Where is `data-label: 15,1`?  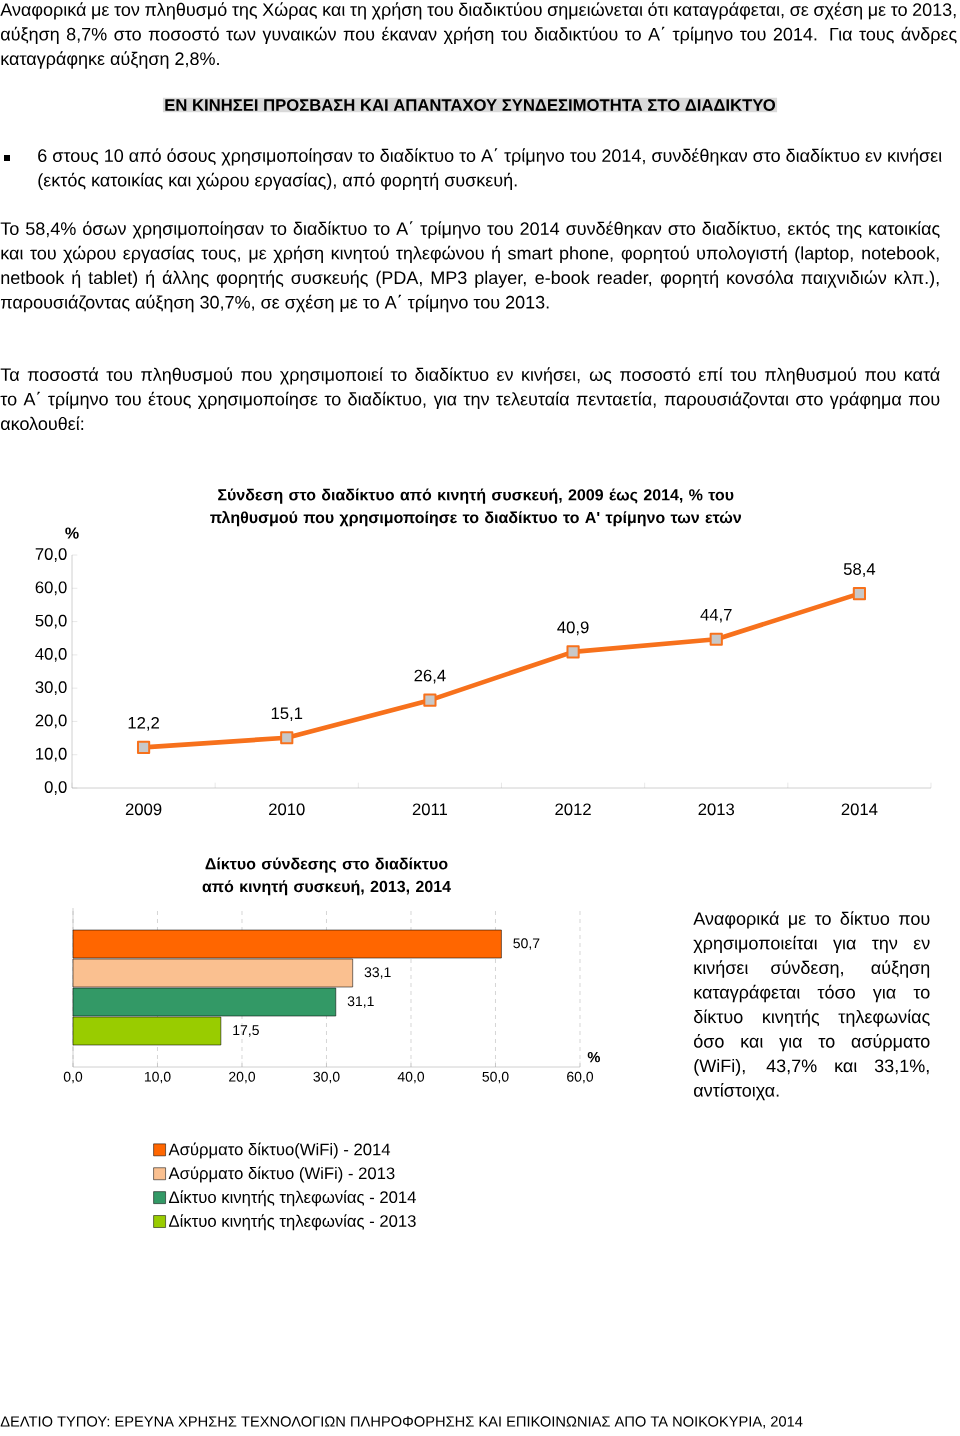 data-label: 15,1 is located at coordinates (287, 714).